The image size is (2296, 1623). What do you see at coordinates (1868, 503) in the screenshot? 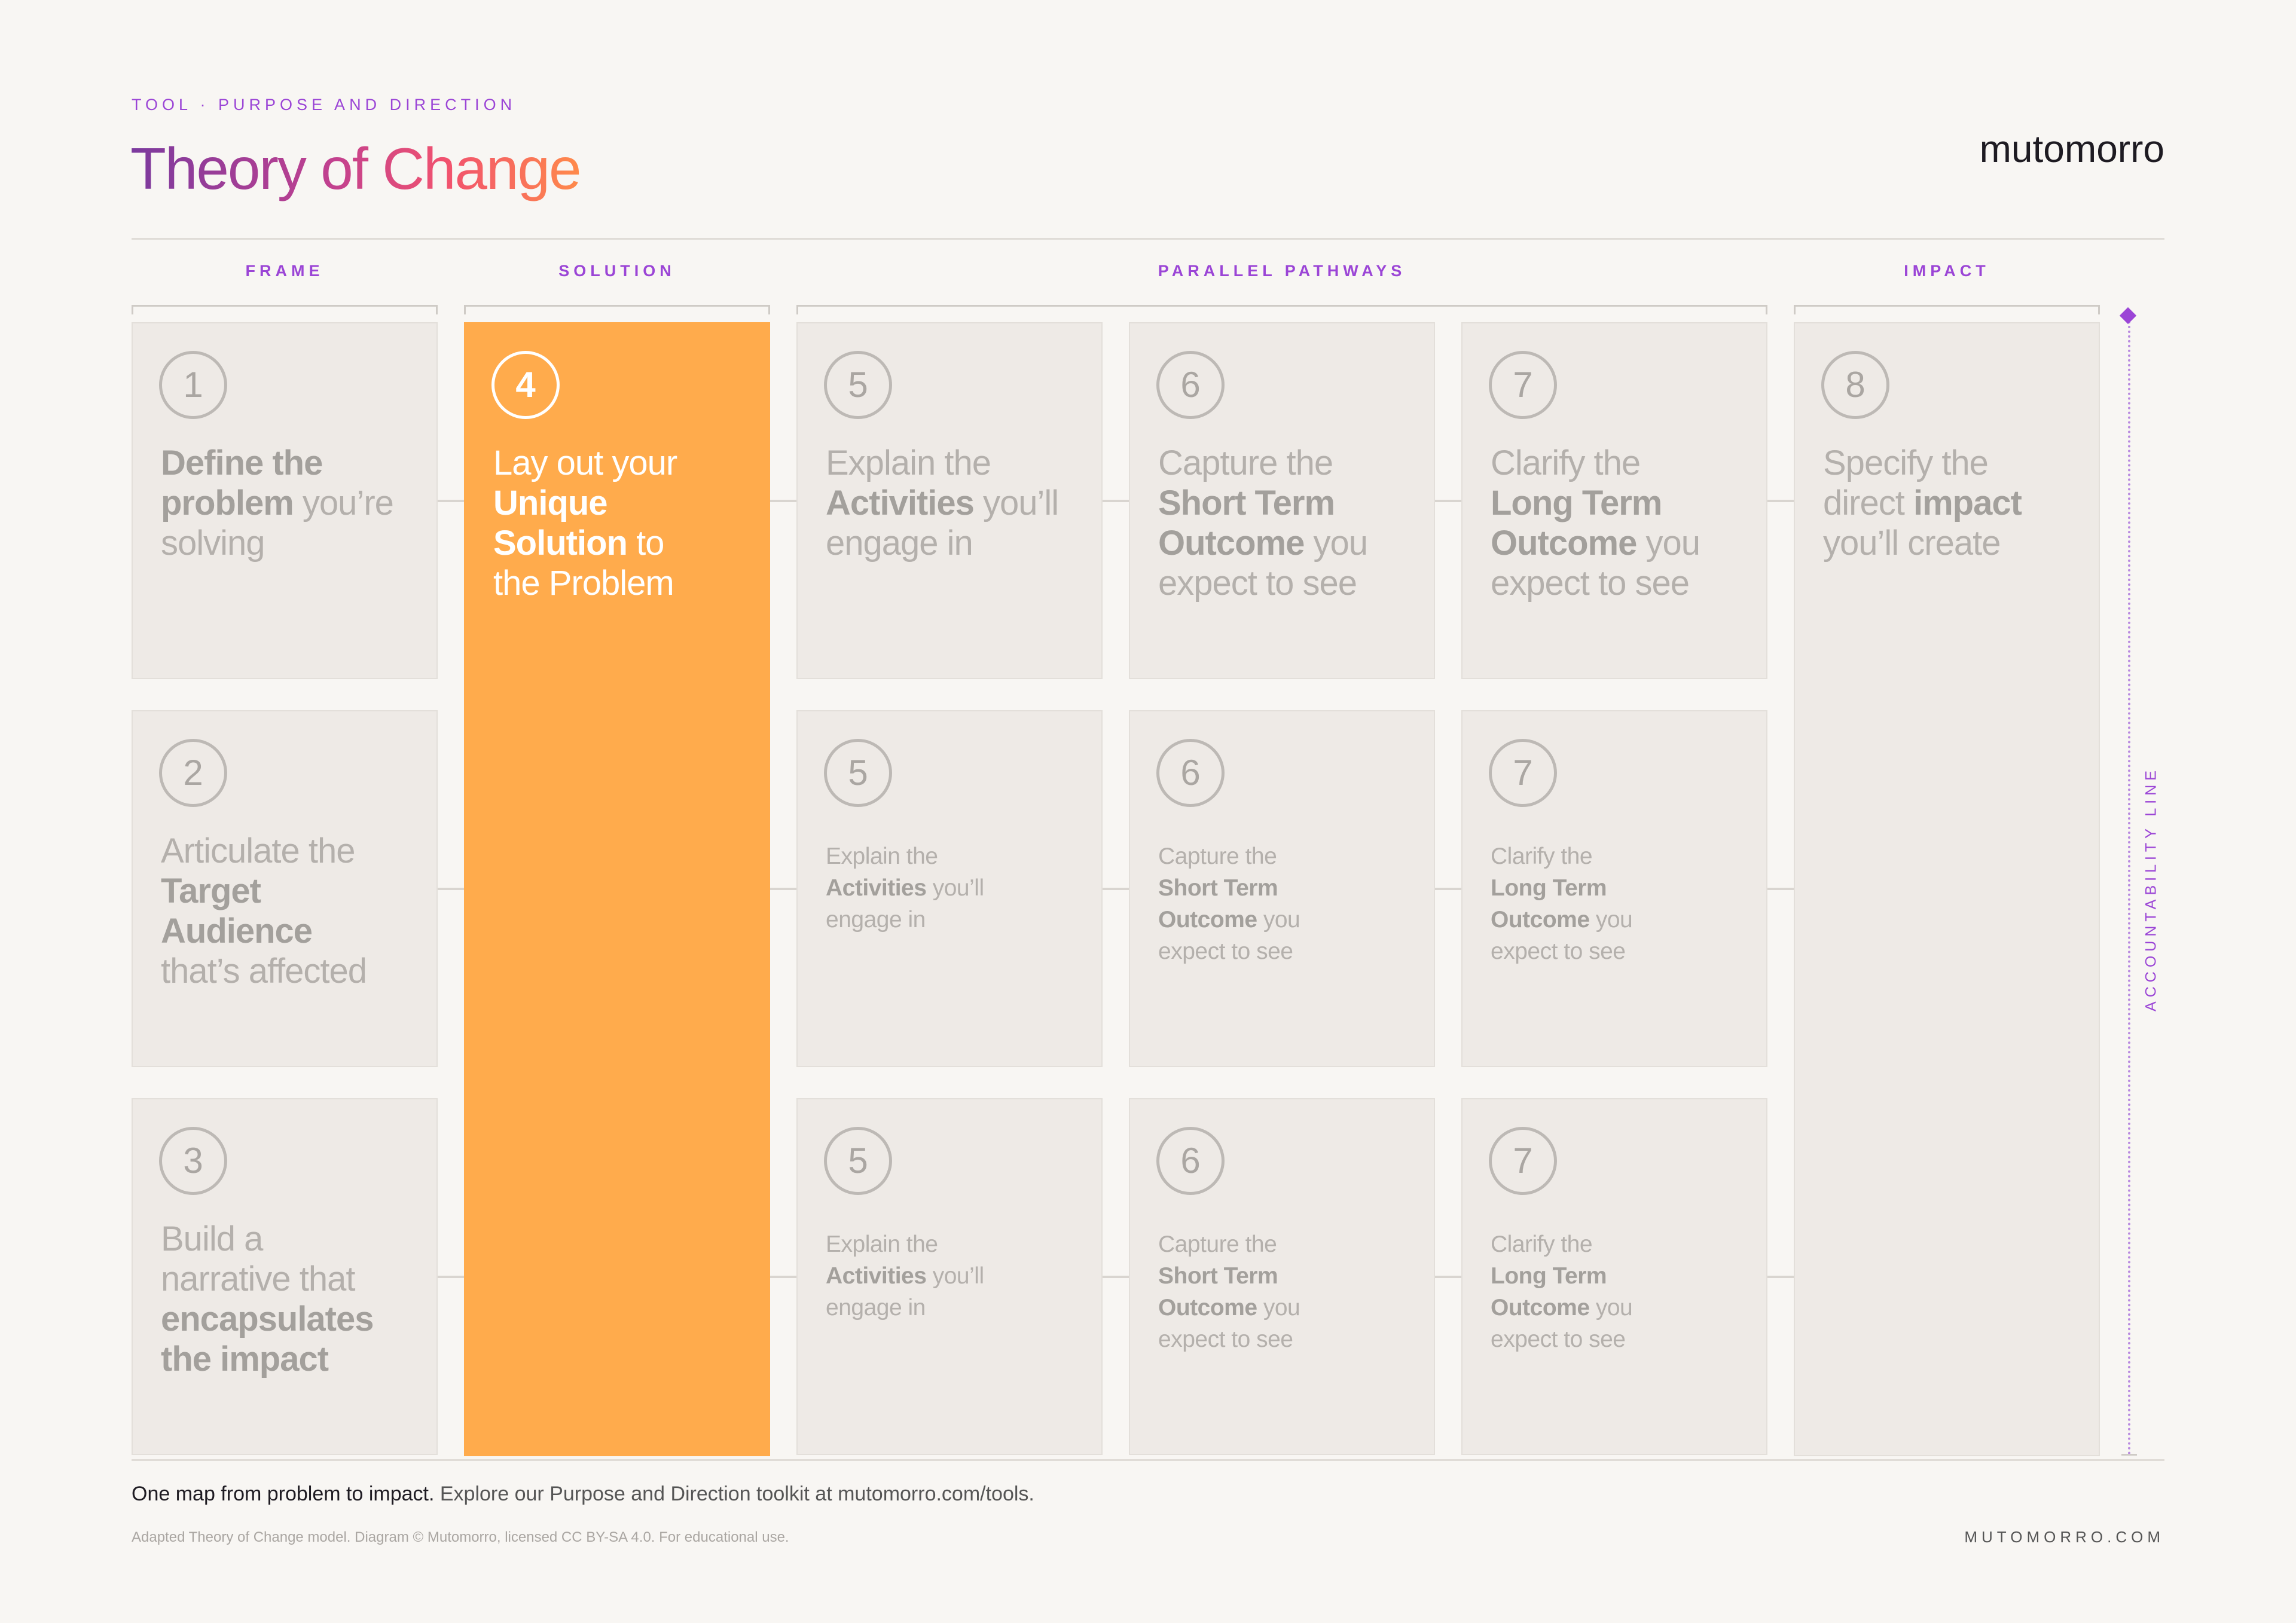
I see `text-regular: direct` at bounding box center [1868, 503].